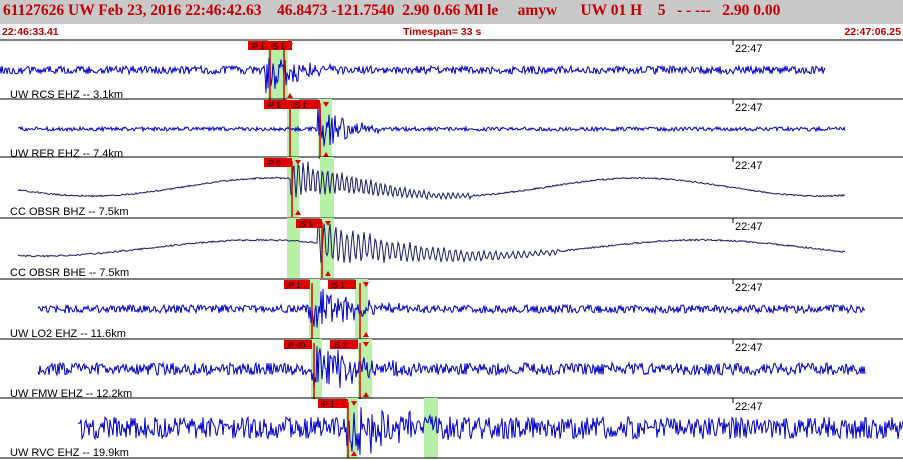 This screenshot has width=903, height=460. I want to click on station-label: UW RER EHZ -- 7.4km, so click(66, 154).